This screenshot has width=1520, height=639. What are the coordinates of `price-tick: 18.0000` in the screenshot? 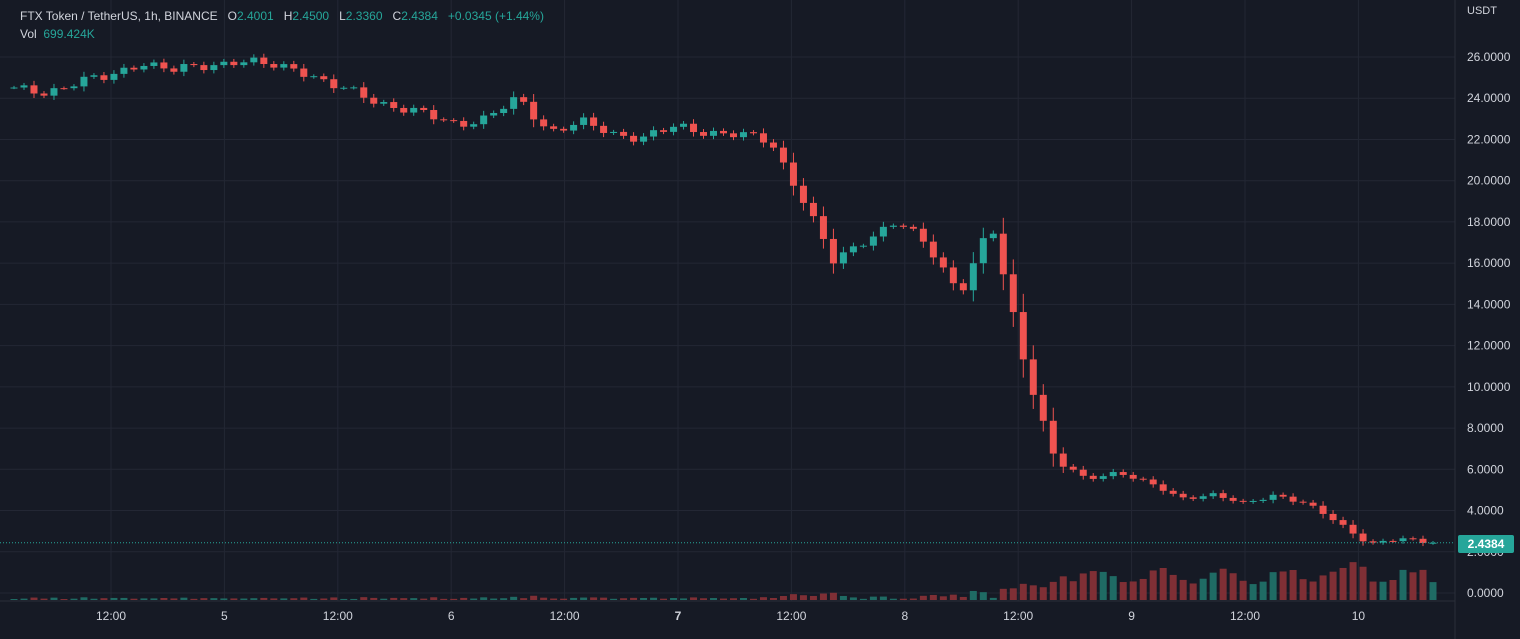 It's located at (1489, 222).